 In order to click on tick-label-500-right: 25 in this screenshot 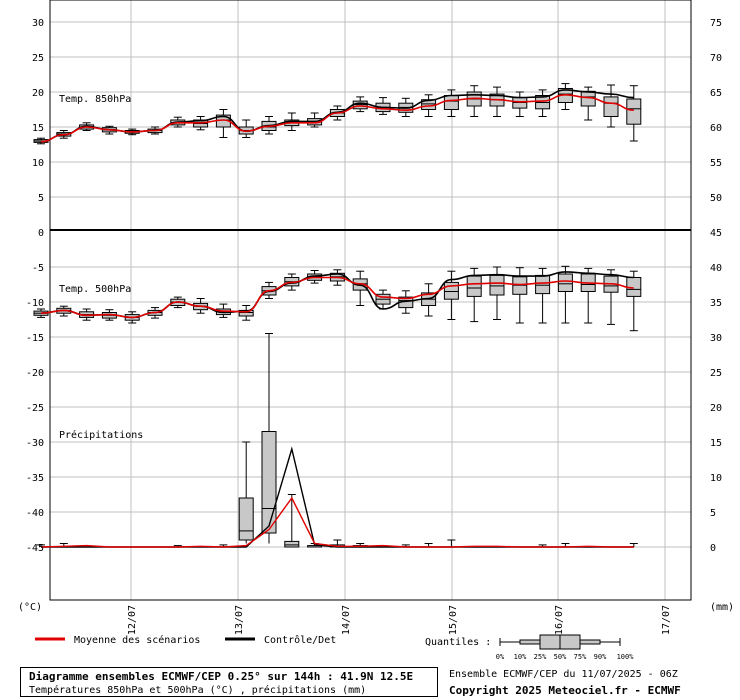, I will do `click(716, 373)`.